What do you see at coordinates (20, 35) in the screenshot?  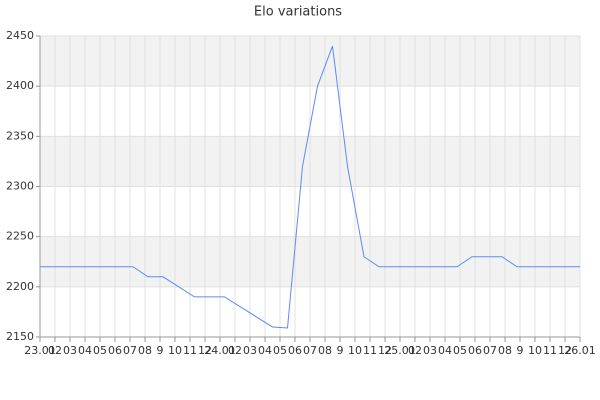 I see `y-tick-label: 2450` at bounding box center [20, 35].